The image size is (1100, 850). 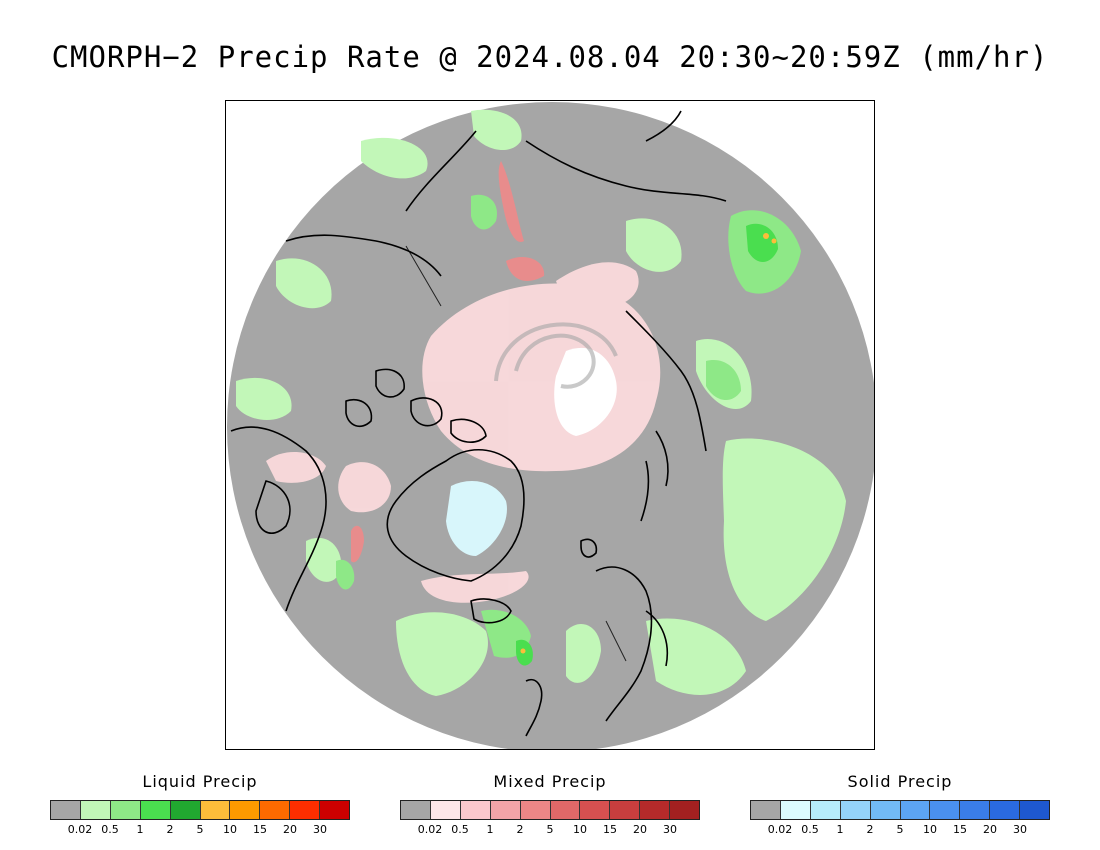 I want to click on mixed-precip-heavy, so click(x=448, y=362).